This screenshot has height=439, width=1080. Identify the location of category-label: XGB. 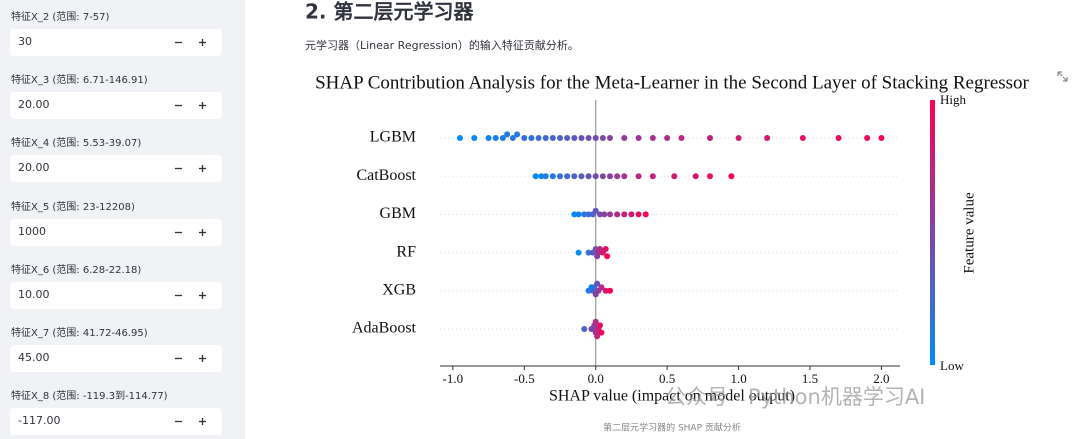
(399, 289).